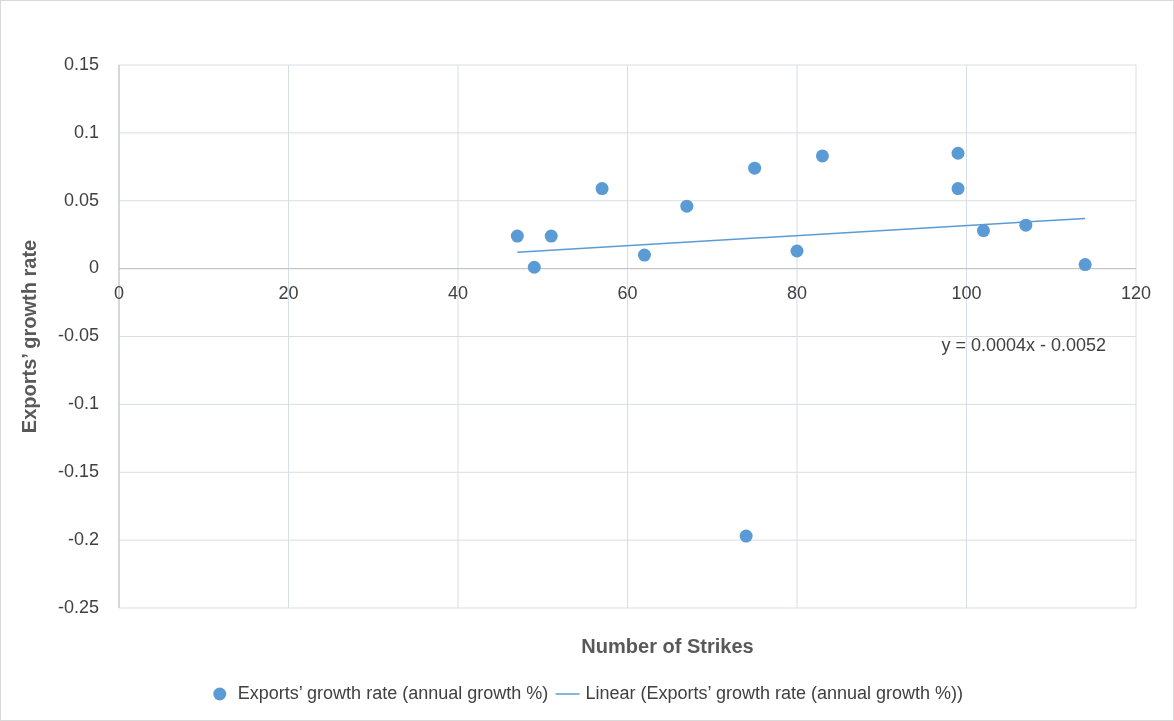 Image resolution: width=1174 pixels, height=721 pixels. What do you see at coordinates (78, 606) in the screenshot?
I see `y-tick-label: -0.25` at bounding box center [78, 606].